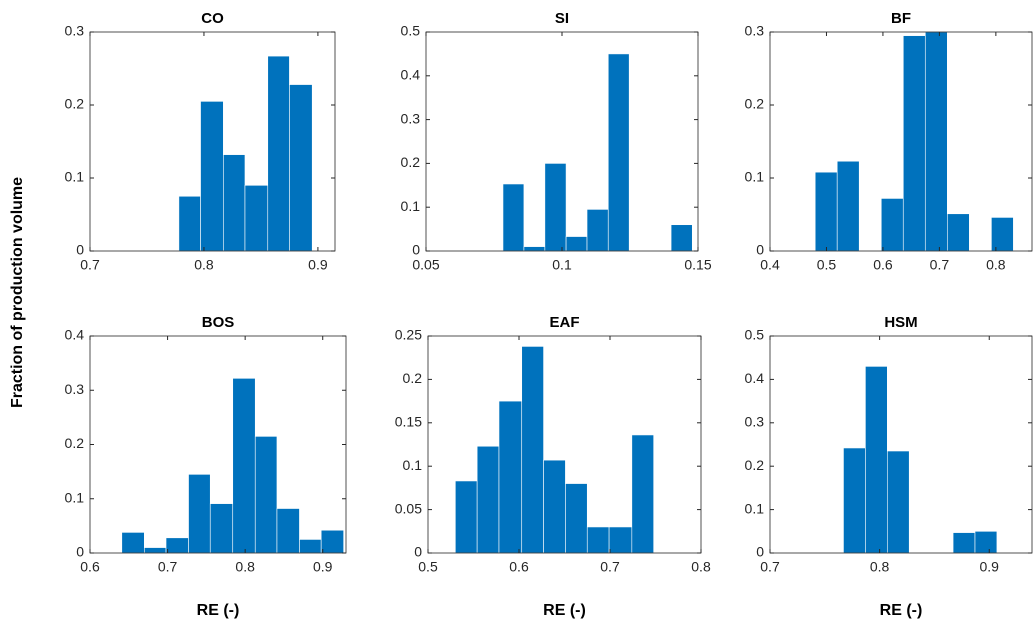 The image size is (1034, 625). Describe the element at coordinates (212, 18) in the screenshot. I see `chart-title: CO` at that location.